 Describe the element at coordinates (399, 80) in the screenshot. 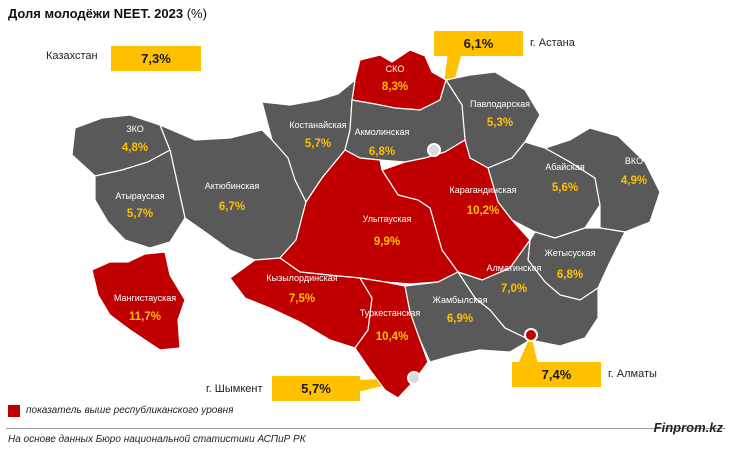

I see `region-sko` at that location.